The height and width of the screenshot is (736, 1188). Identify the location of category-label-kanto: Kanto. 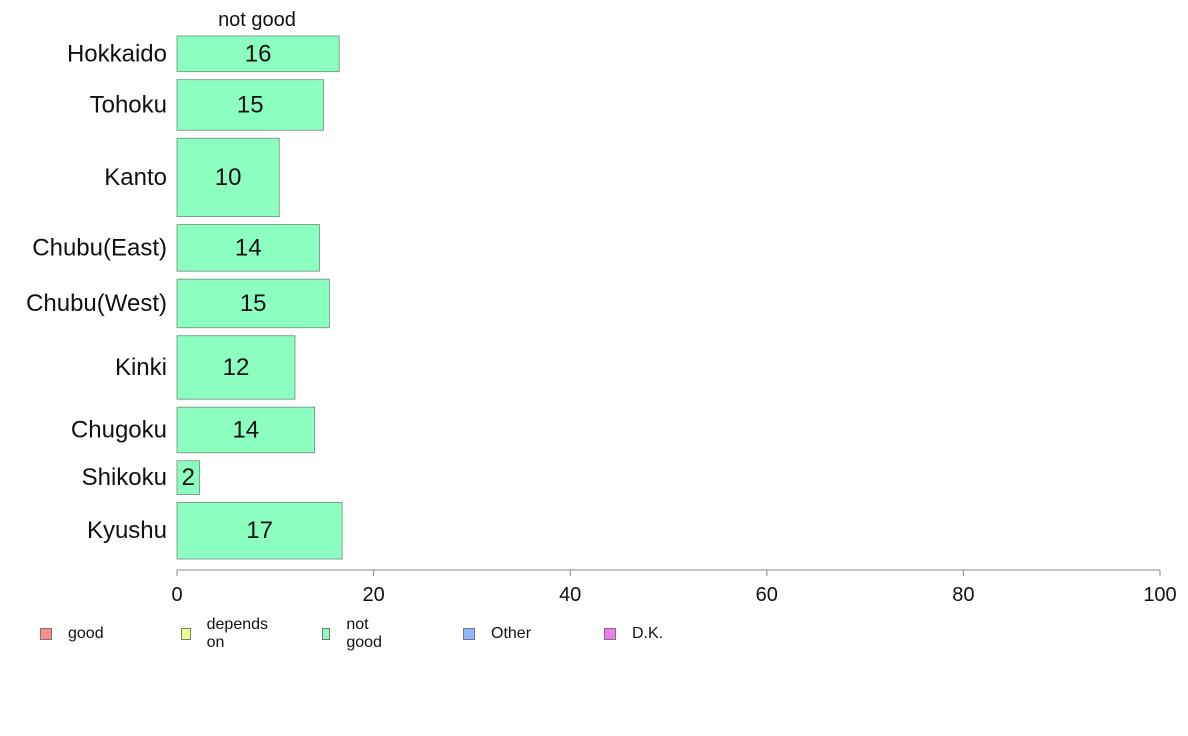
(135, 177).